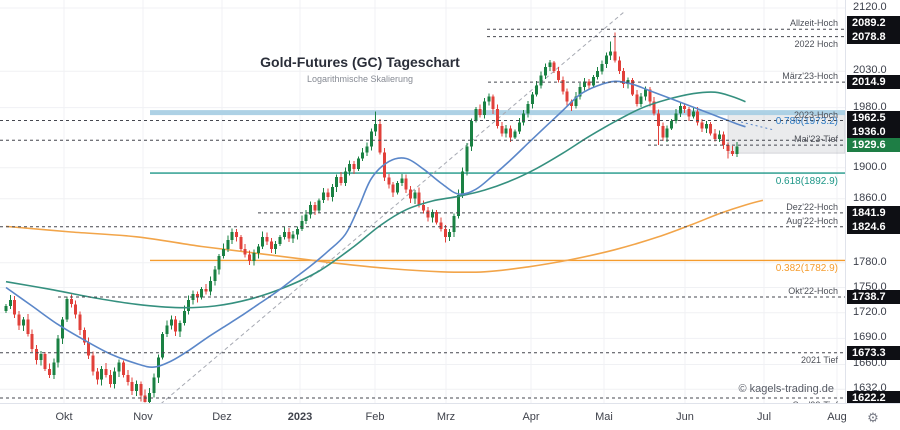  Describe the element at coordinates (64, 417) in the screenshot. I see `month-label-okt: Okt` at that location.